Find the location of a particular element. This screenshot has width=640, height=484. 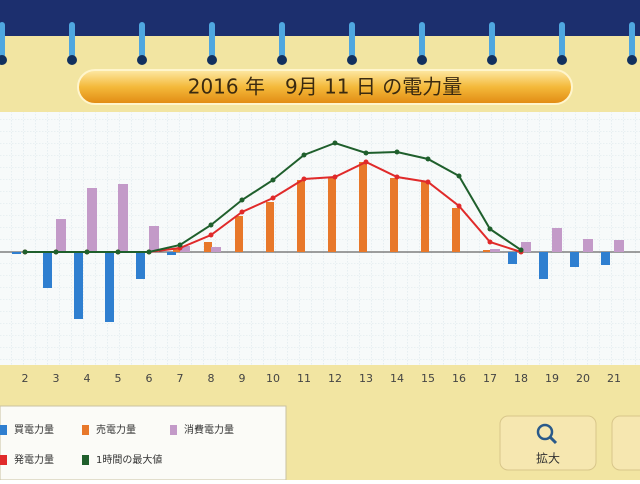

binder-rings is located at coordinates (318, 43).